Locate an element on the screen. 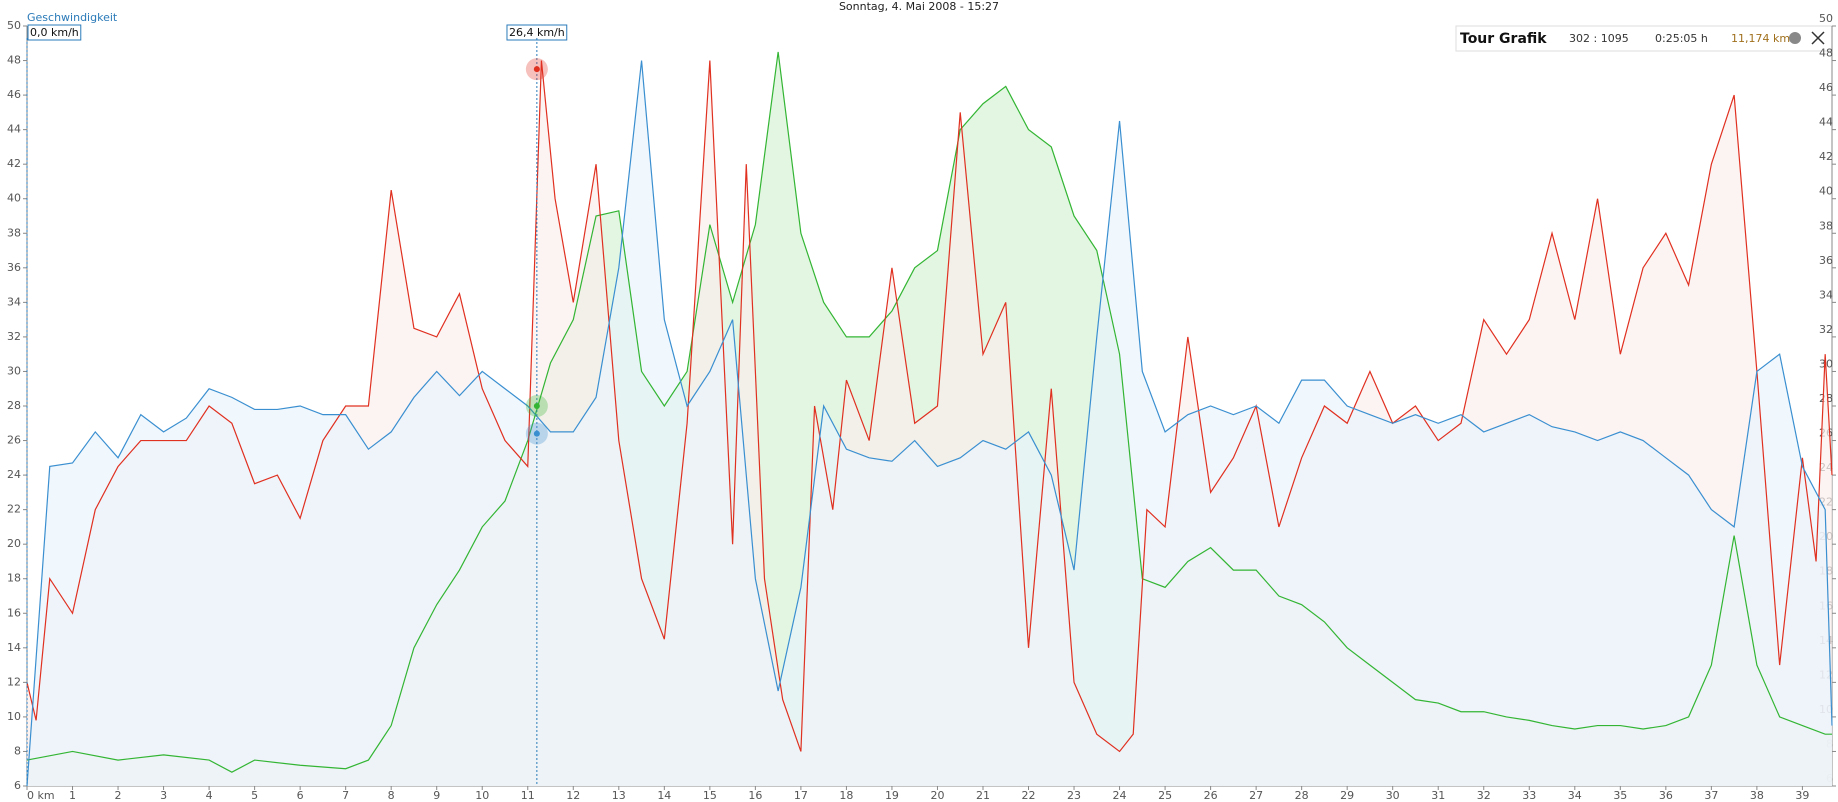 The width and height of the screenshot is (1838, 802). x-tick-label: 18 is located at coordinates (846, 795).